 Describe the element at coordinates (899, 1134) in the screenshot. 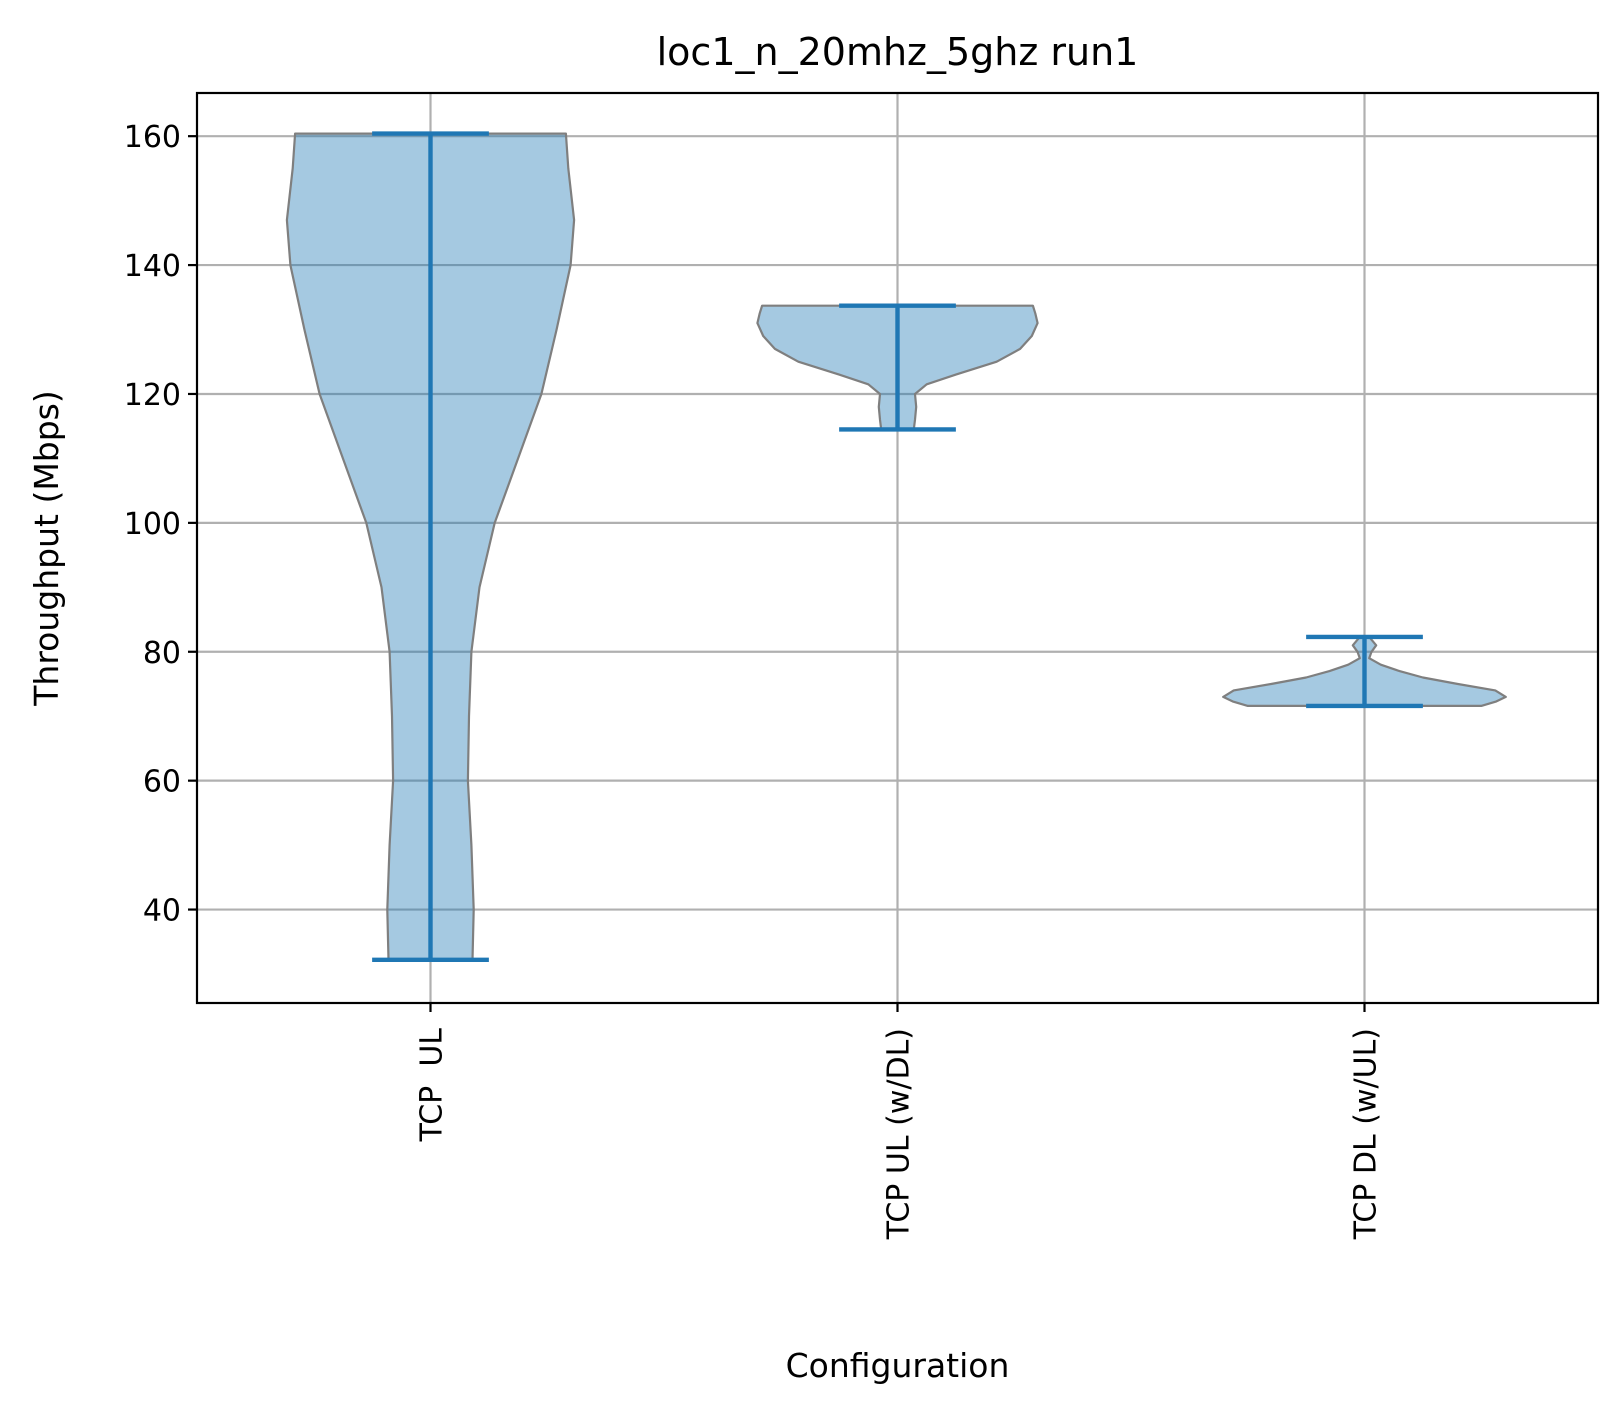

I see `x-tick-label: TCP UL (w/DL)` at that location.